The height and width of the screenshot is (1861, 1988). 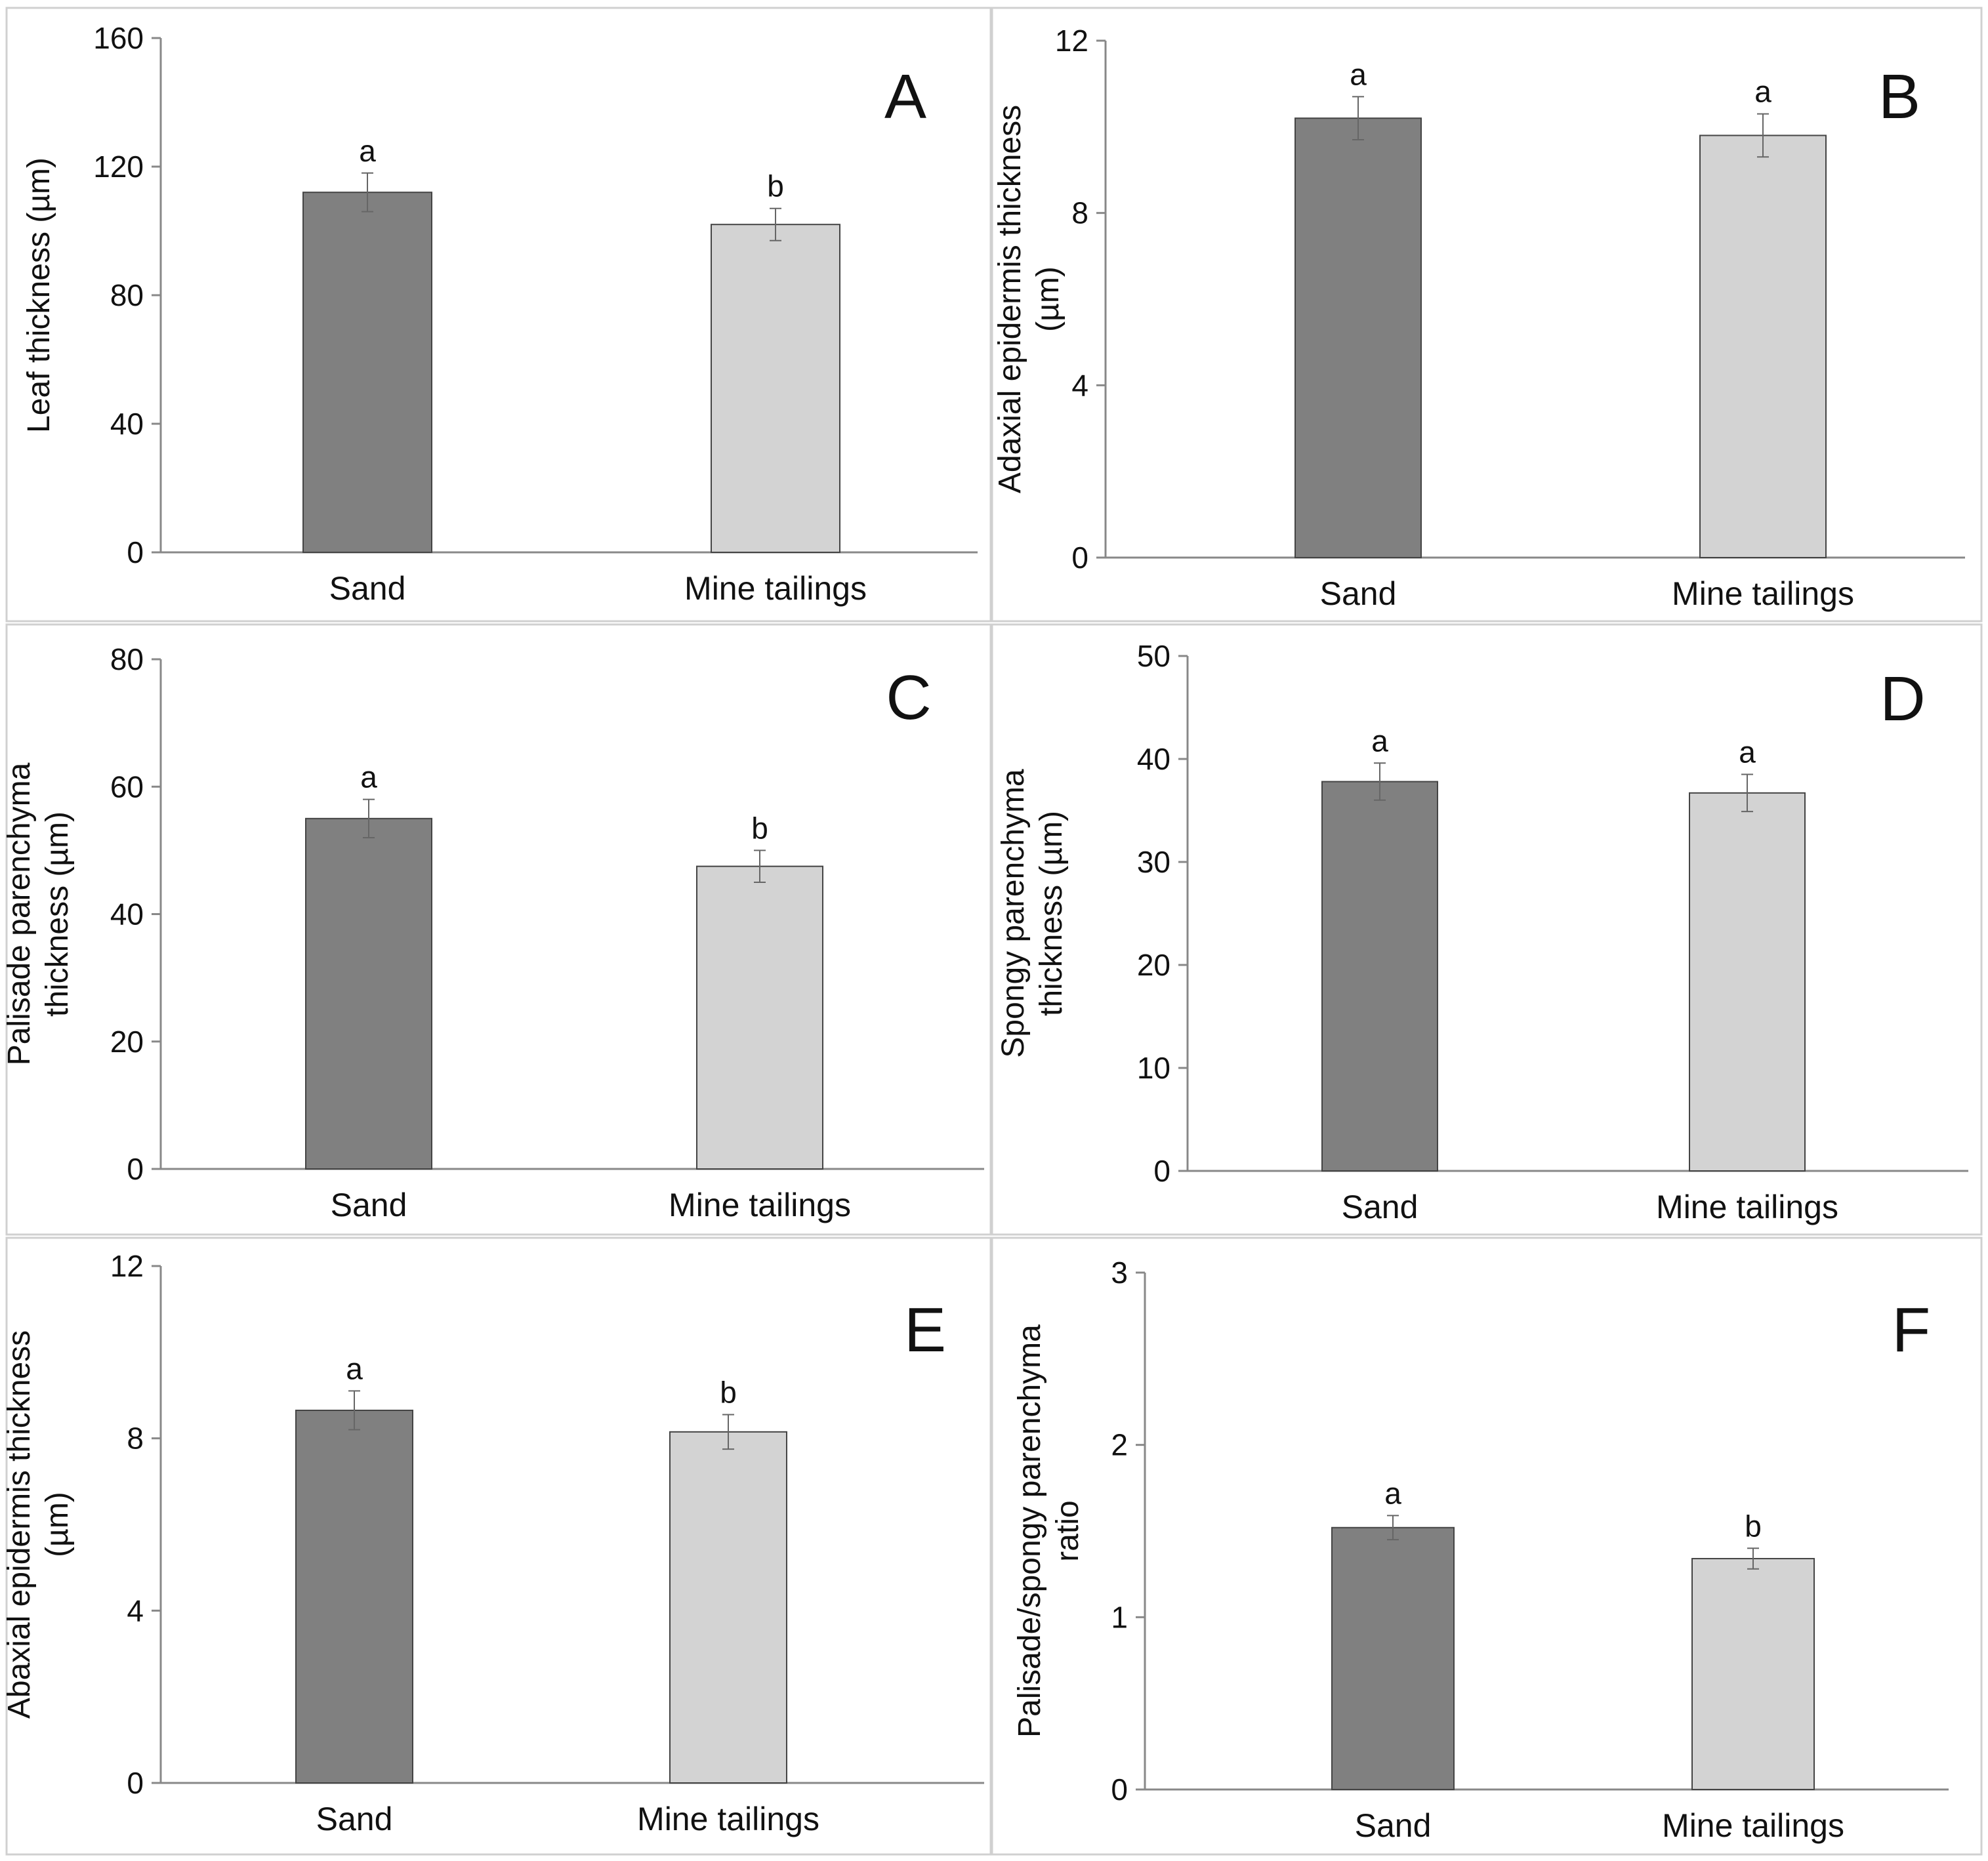 I want to click on y-axis-label: Leaf thickness (µm), so click(x=39, y=295).